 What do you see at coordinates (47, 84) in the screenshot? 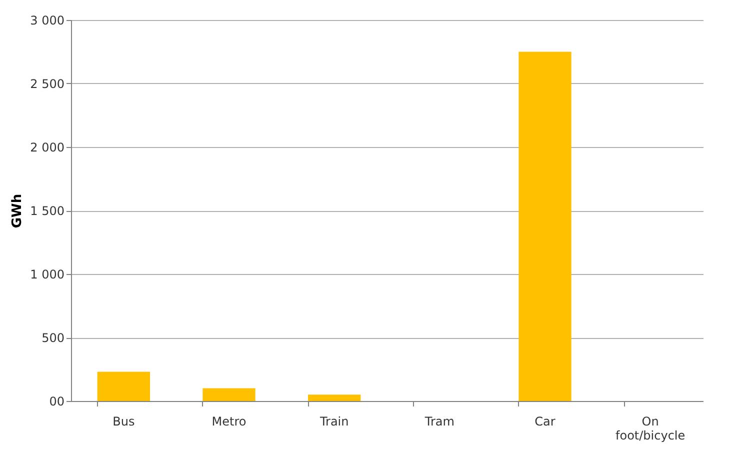
I see `y-tick-label: 2 500` at bounding box center [47, 84].